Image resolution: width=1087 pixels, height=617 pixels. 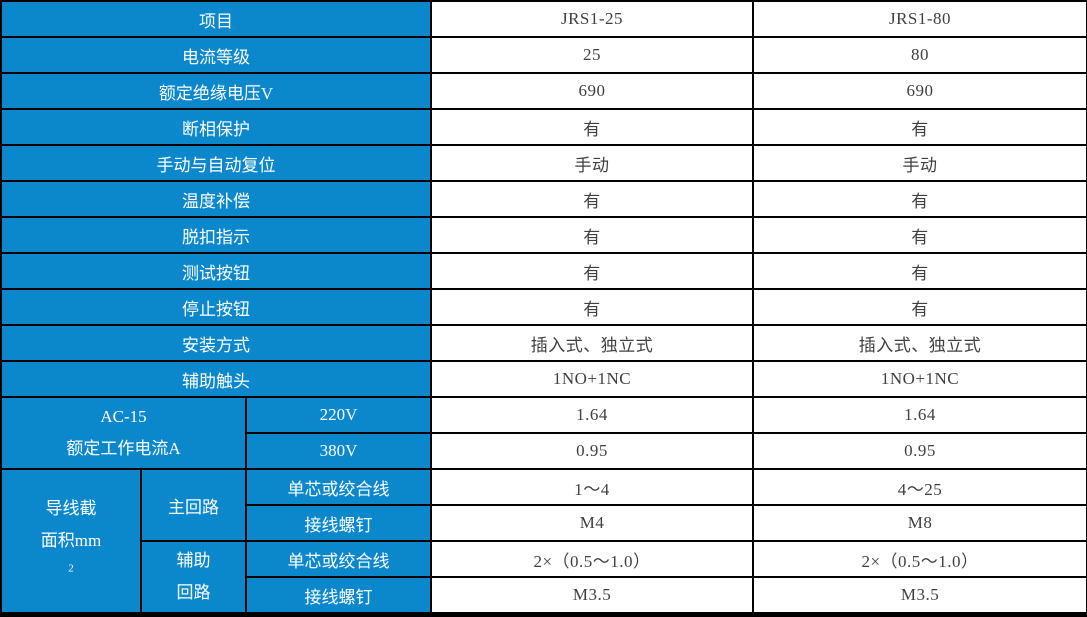 What do you see at coordinates (123, 433) in the screenshot?
I see `ac15-section-label: AC-15 额定工作电流A` at bounding box center [123, 433].